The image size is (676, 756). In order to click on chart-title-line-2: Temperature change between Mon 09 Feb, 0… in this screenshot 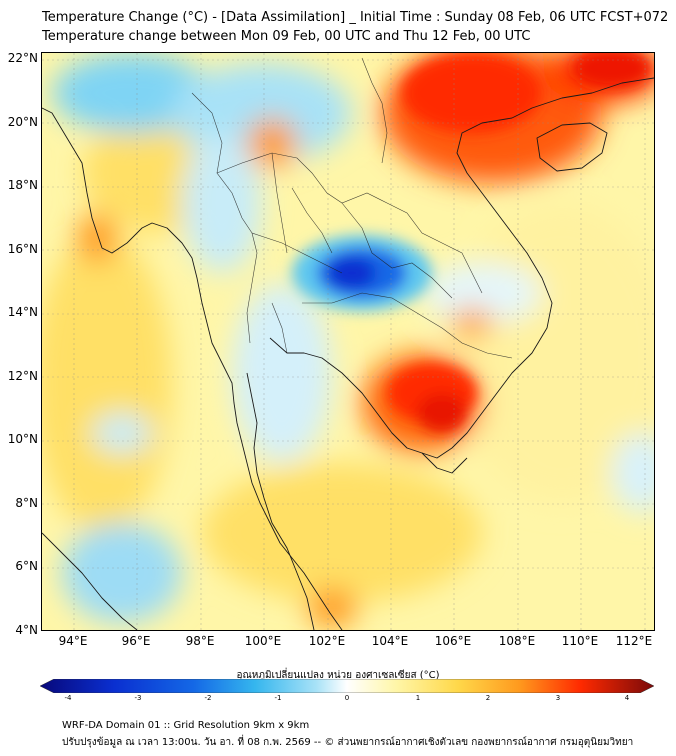, I will do `click(286, 36)`.